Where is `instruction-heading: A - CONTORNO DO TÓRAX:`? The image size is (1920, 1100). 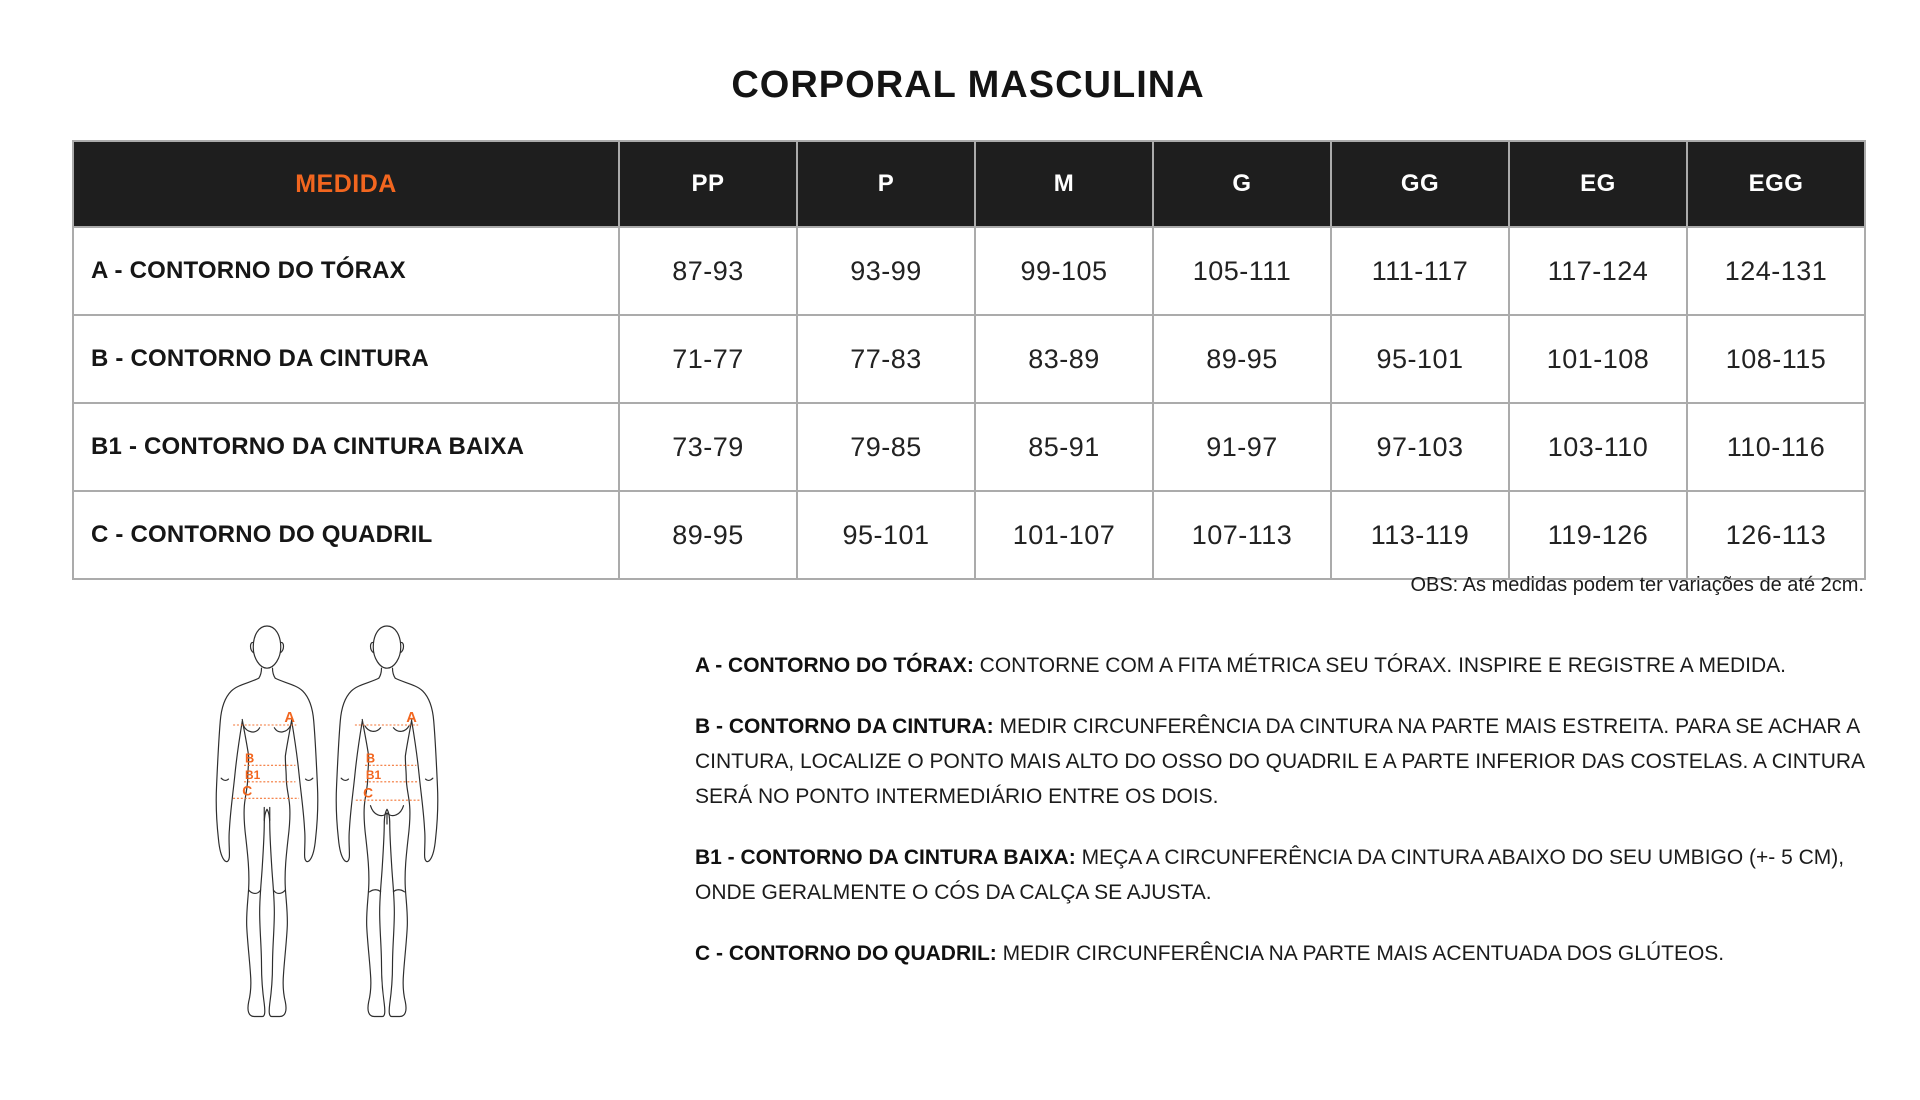
instruction-heading: A - CONTORNO DO TÓRAX: is located at coordinates (834, 665).